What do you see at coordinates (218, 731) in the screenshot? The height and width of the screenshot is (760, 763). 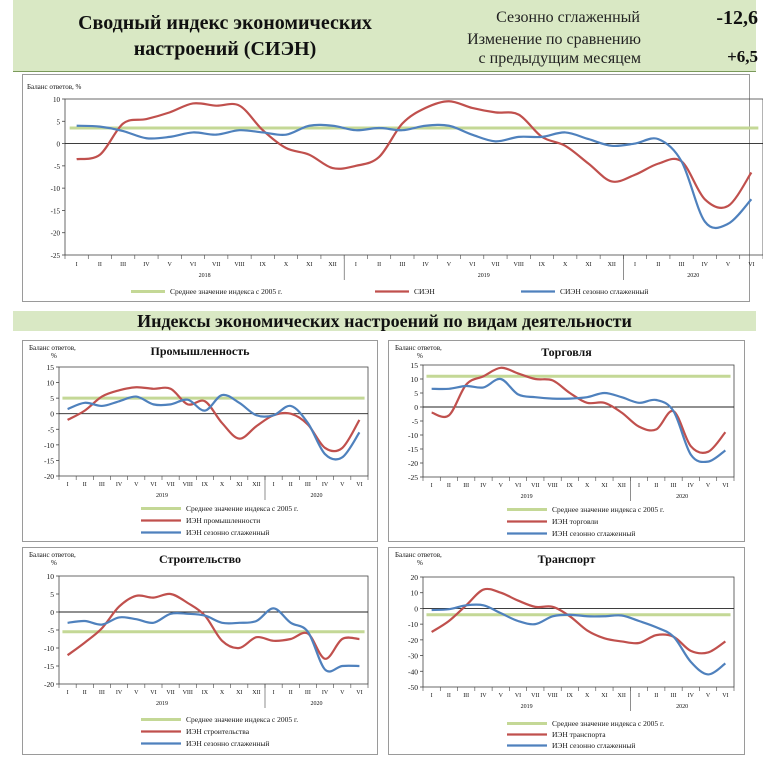 I see `legend-label: ИЭН строительства` at bounding box center [218, 731].